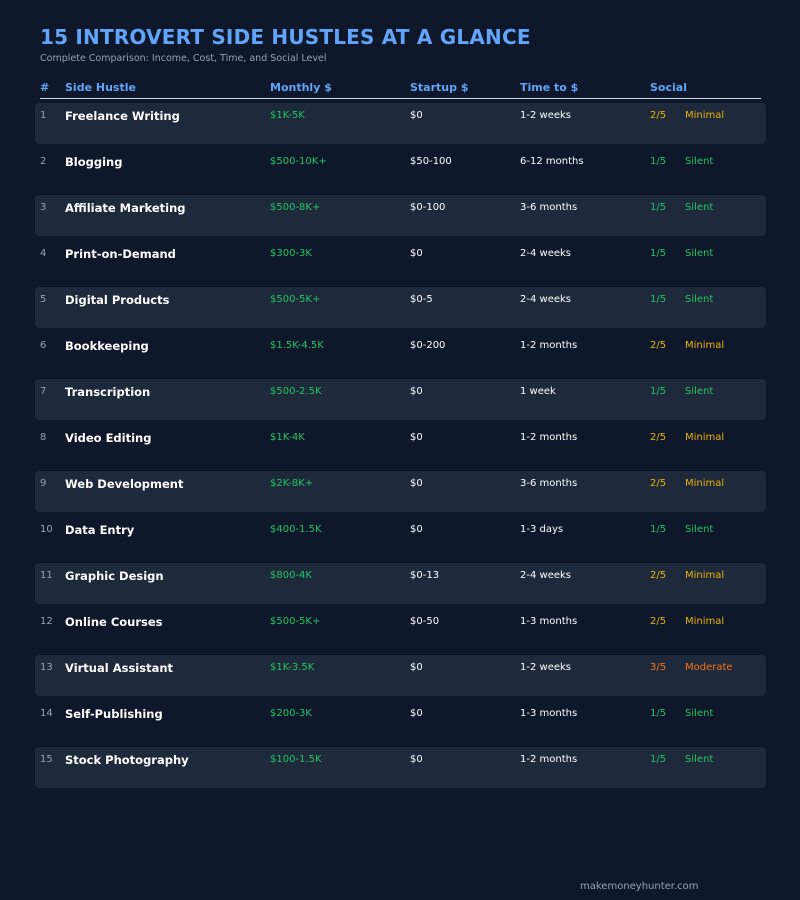 The image size is (800, 900). Describe the element at coordinates (291, 575) in the screenshot. I see `row-monthly: $800-4K` at that location.